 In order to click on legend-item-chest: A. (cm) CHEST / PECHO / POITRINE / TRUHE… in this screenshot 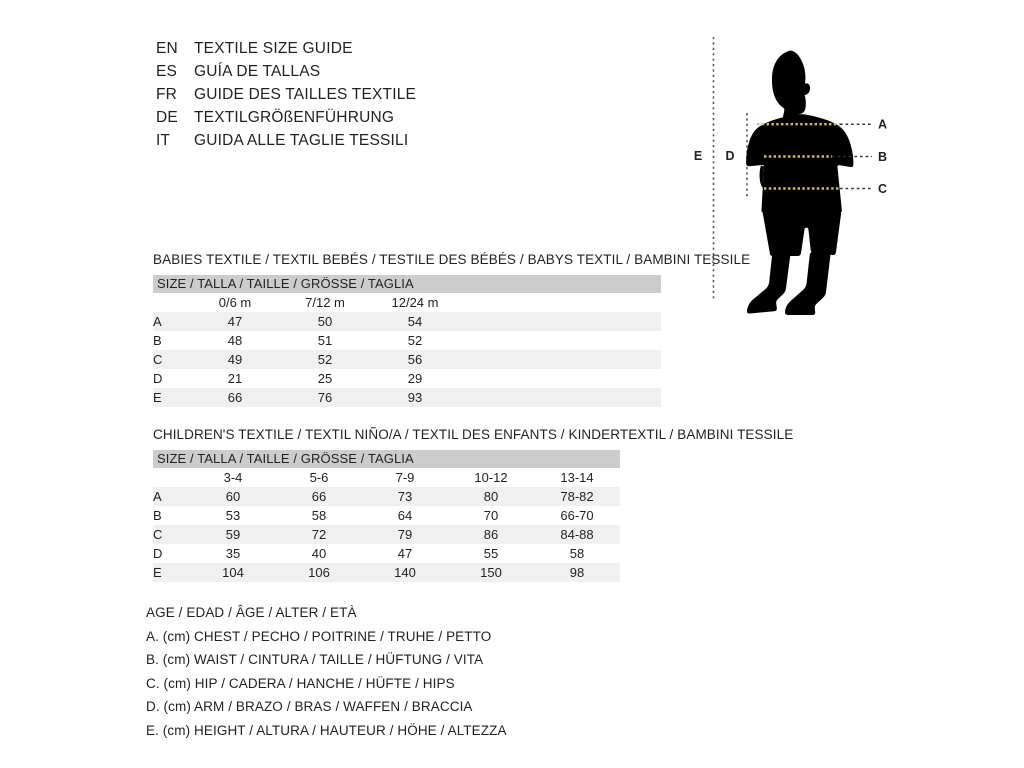, I will do `click(319, 636)`.